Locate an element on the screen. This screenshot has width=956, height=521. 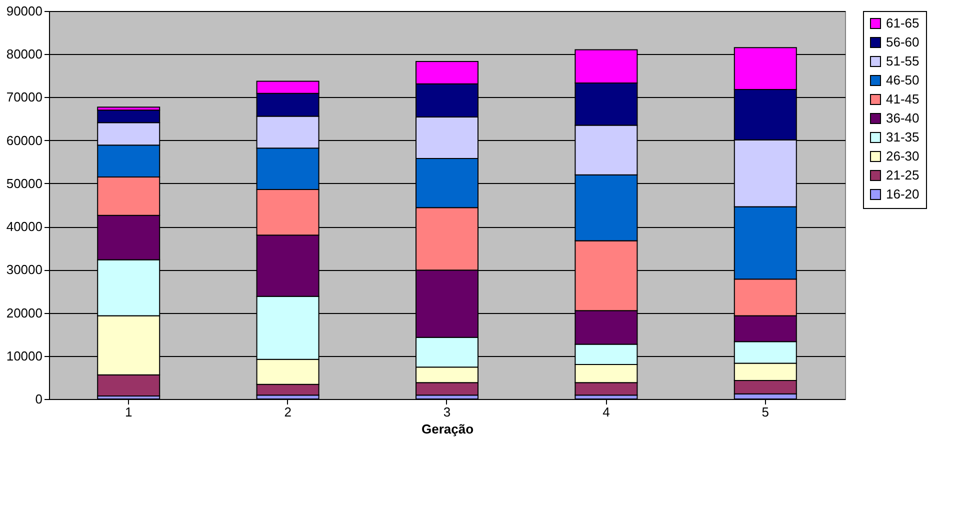
x-tick-label: 2 is located at coordinates (288, 412).